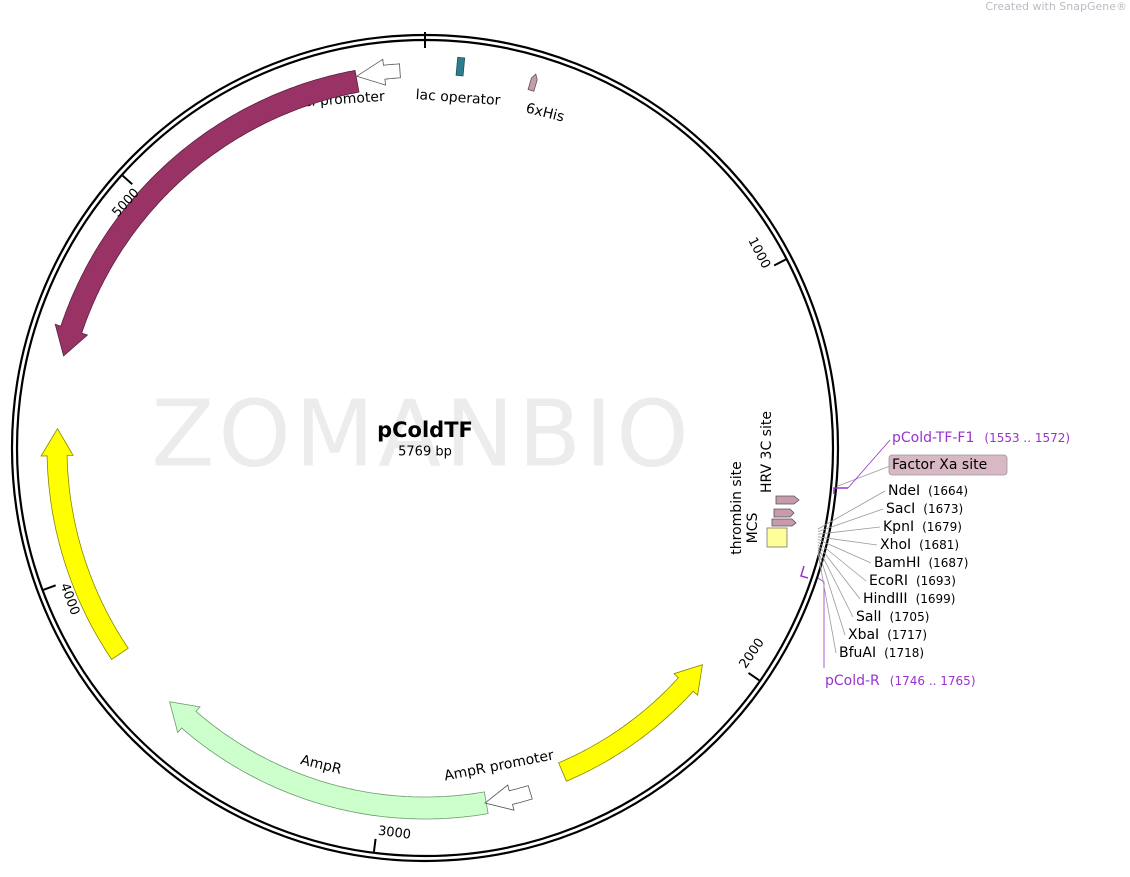 The width and height of the screenshot is (1130, 877). I want to click on enzyme-label: EcoRI (1693), so click(912, 581).